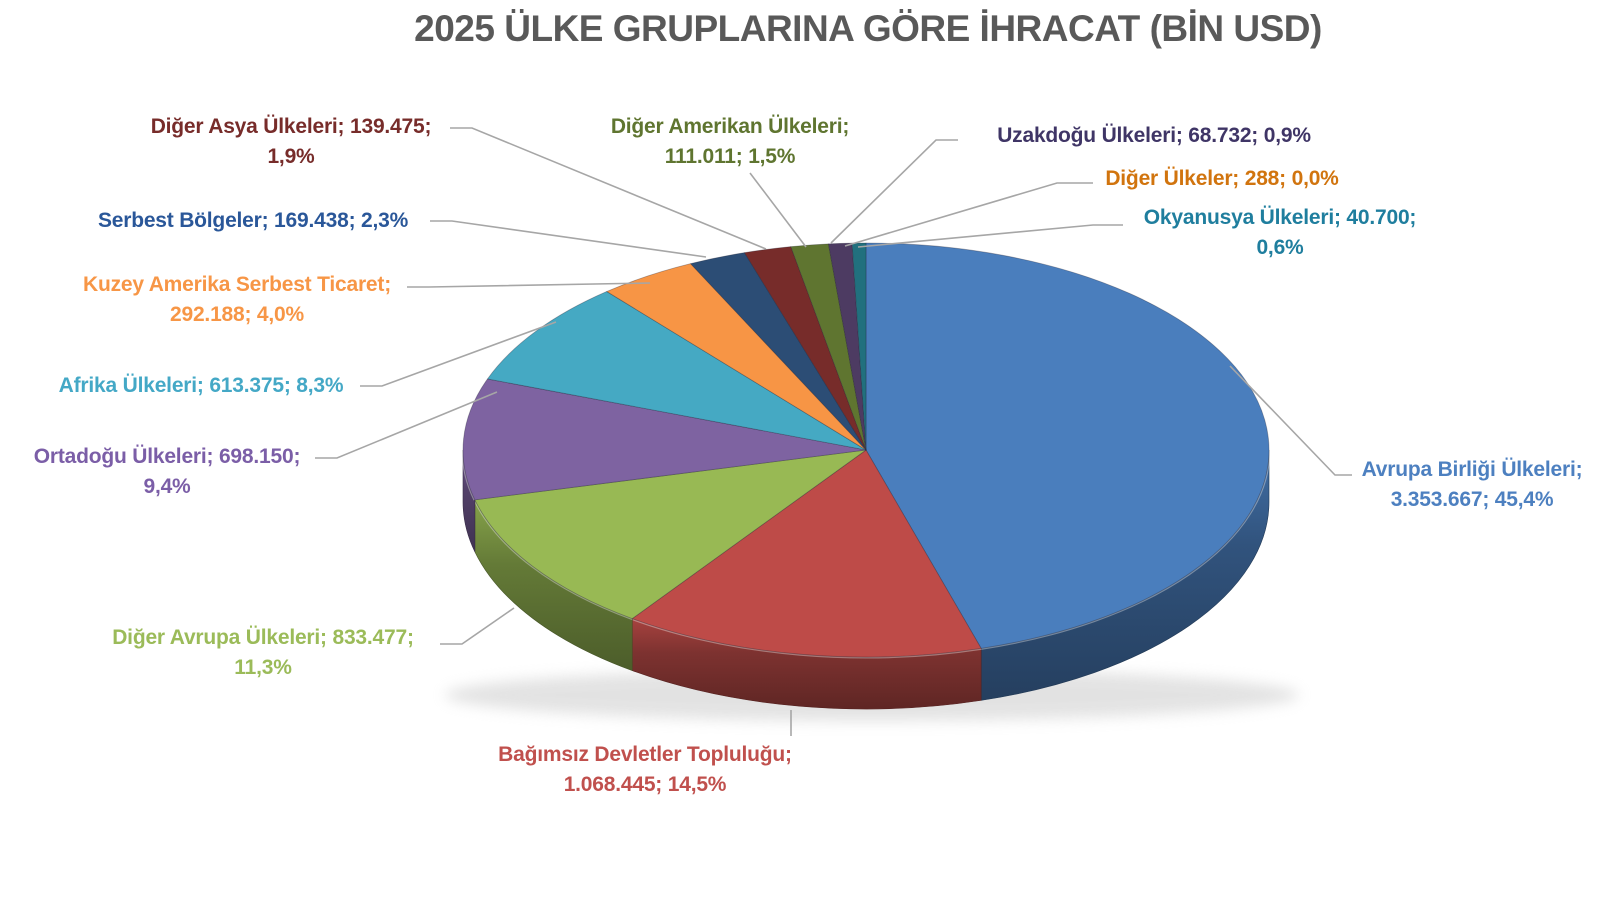 The height and width of the screenshot is (900, 1600). What do you see at coordinates (670, 534) in the screenshot?
I see `pie-slice-diger-avrupa-ulkeleri` at bounding box center [670, 534].